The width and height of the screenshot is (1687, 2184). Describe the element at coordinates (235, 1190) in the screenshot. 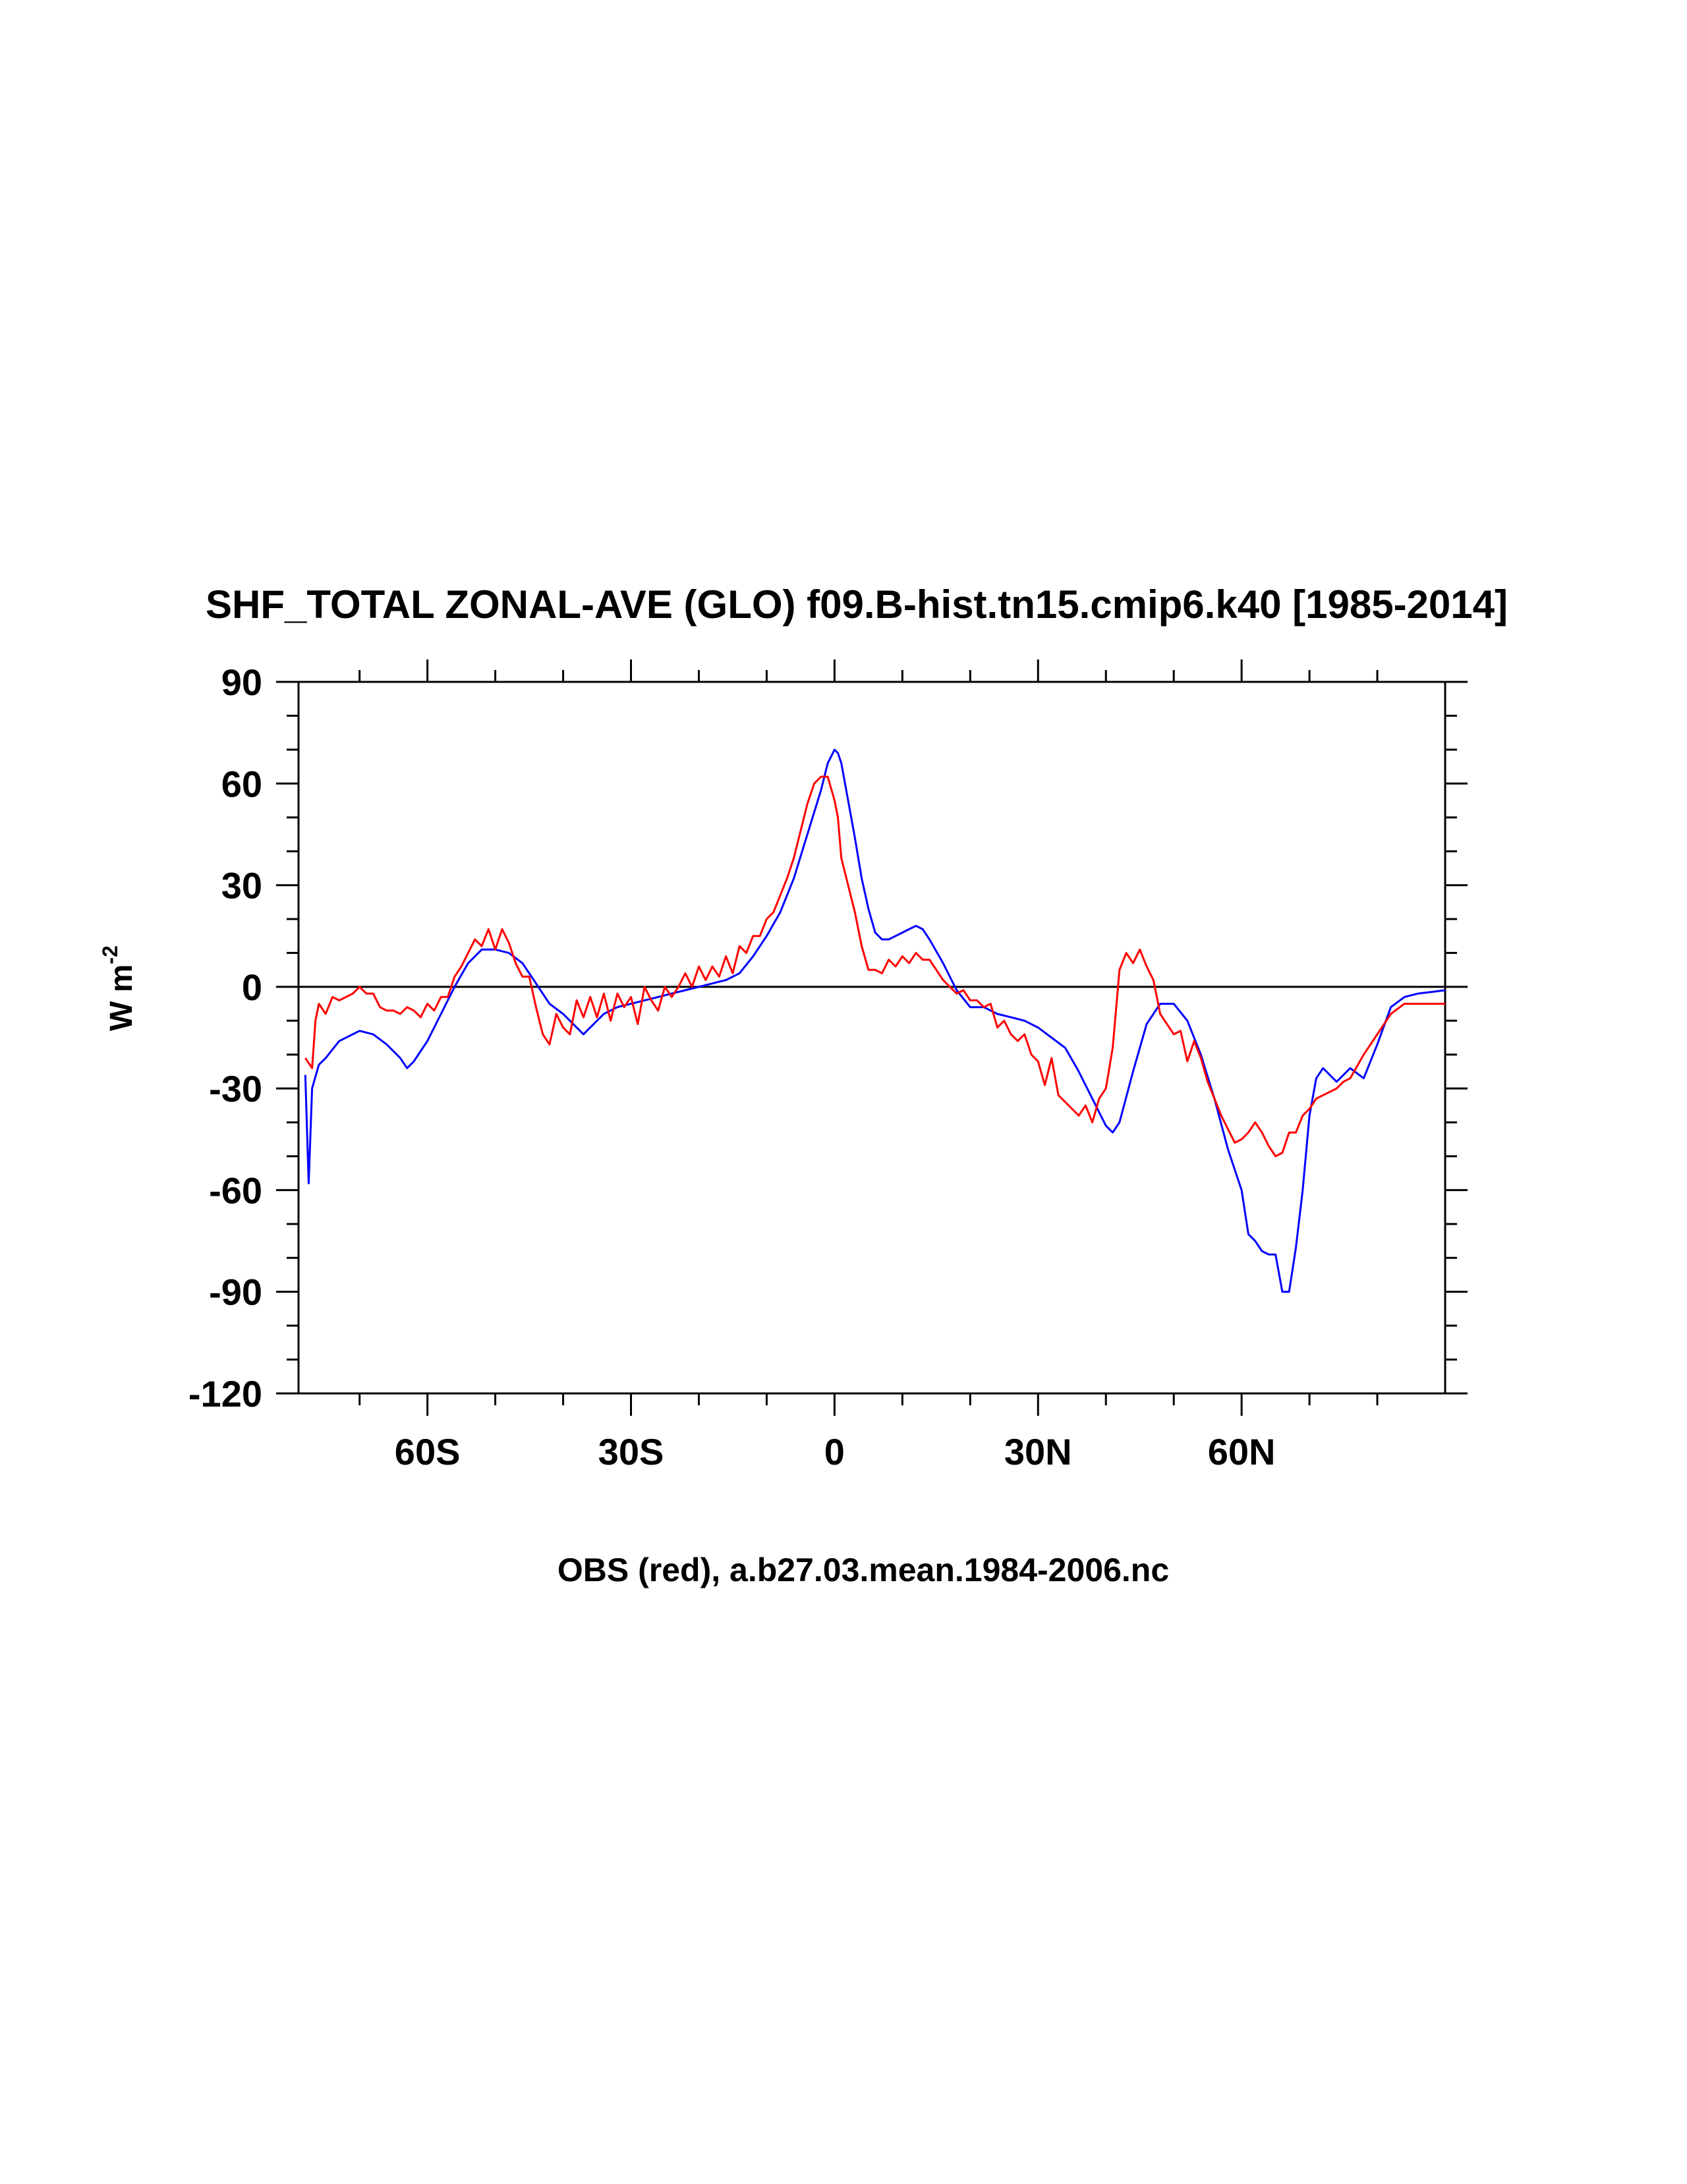

I see `y-tick-label: -60` at that location.